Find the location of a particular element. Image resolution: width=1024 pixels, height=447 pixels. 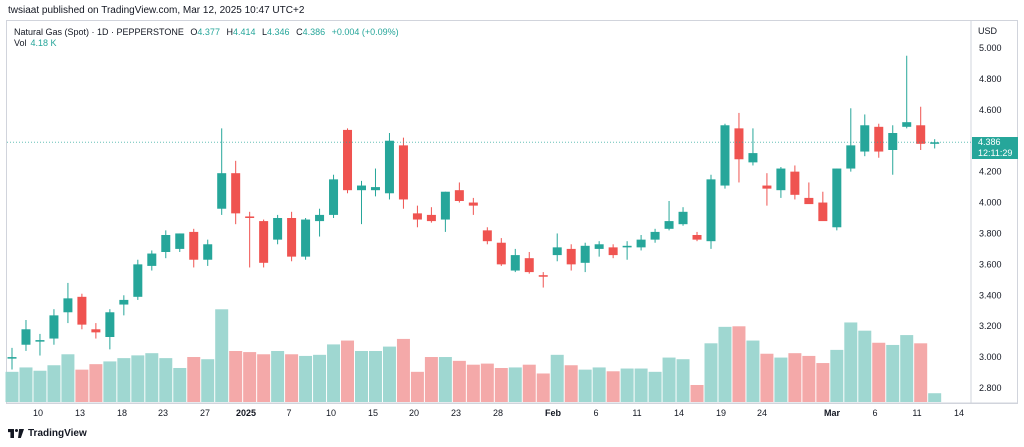

x-tick-label: 15 is located at coordinates (373, 413).